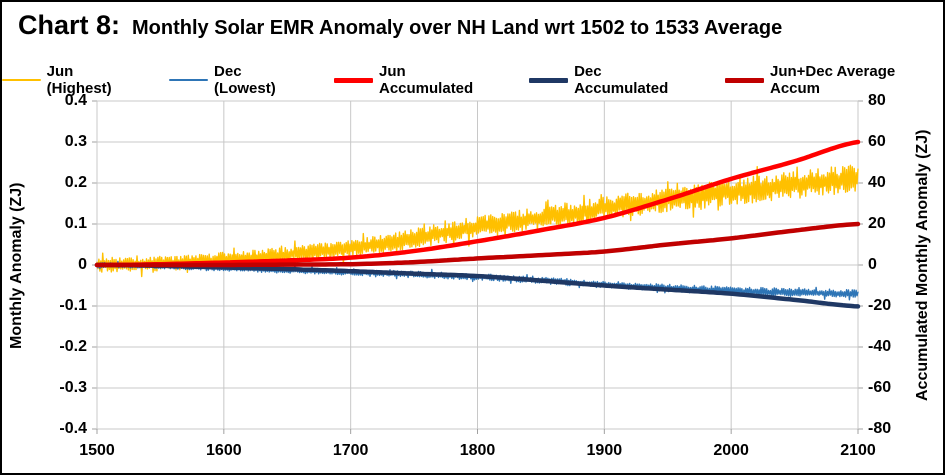 This screenshot has width=945, height=475. I want to click on legend-item: Dec (Lowest), so click(236, 80).